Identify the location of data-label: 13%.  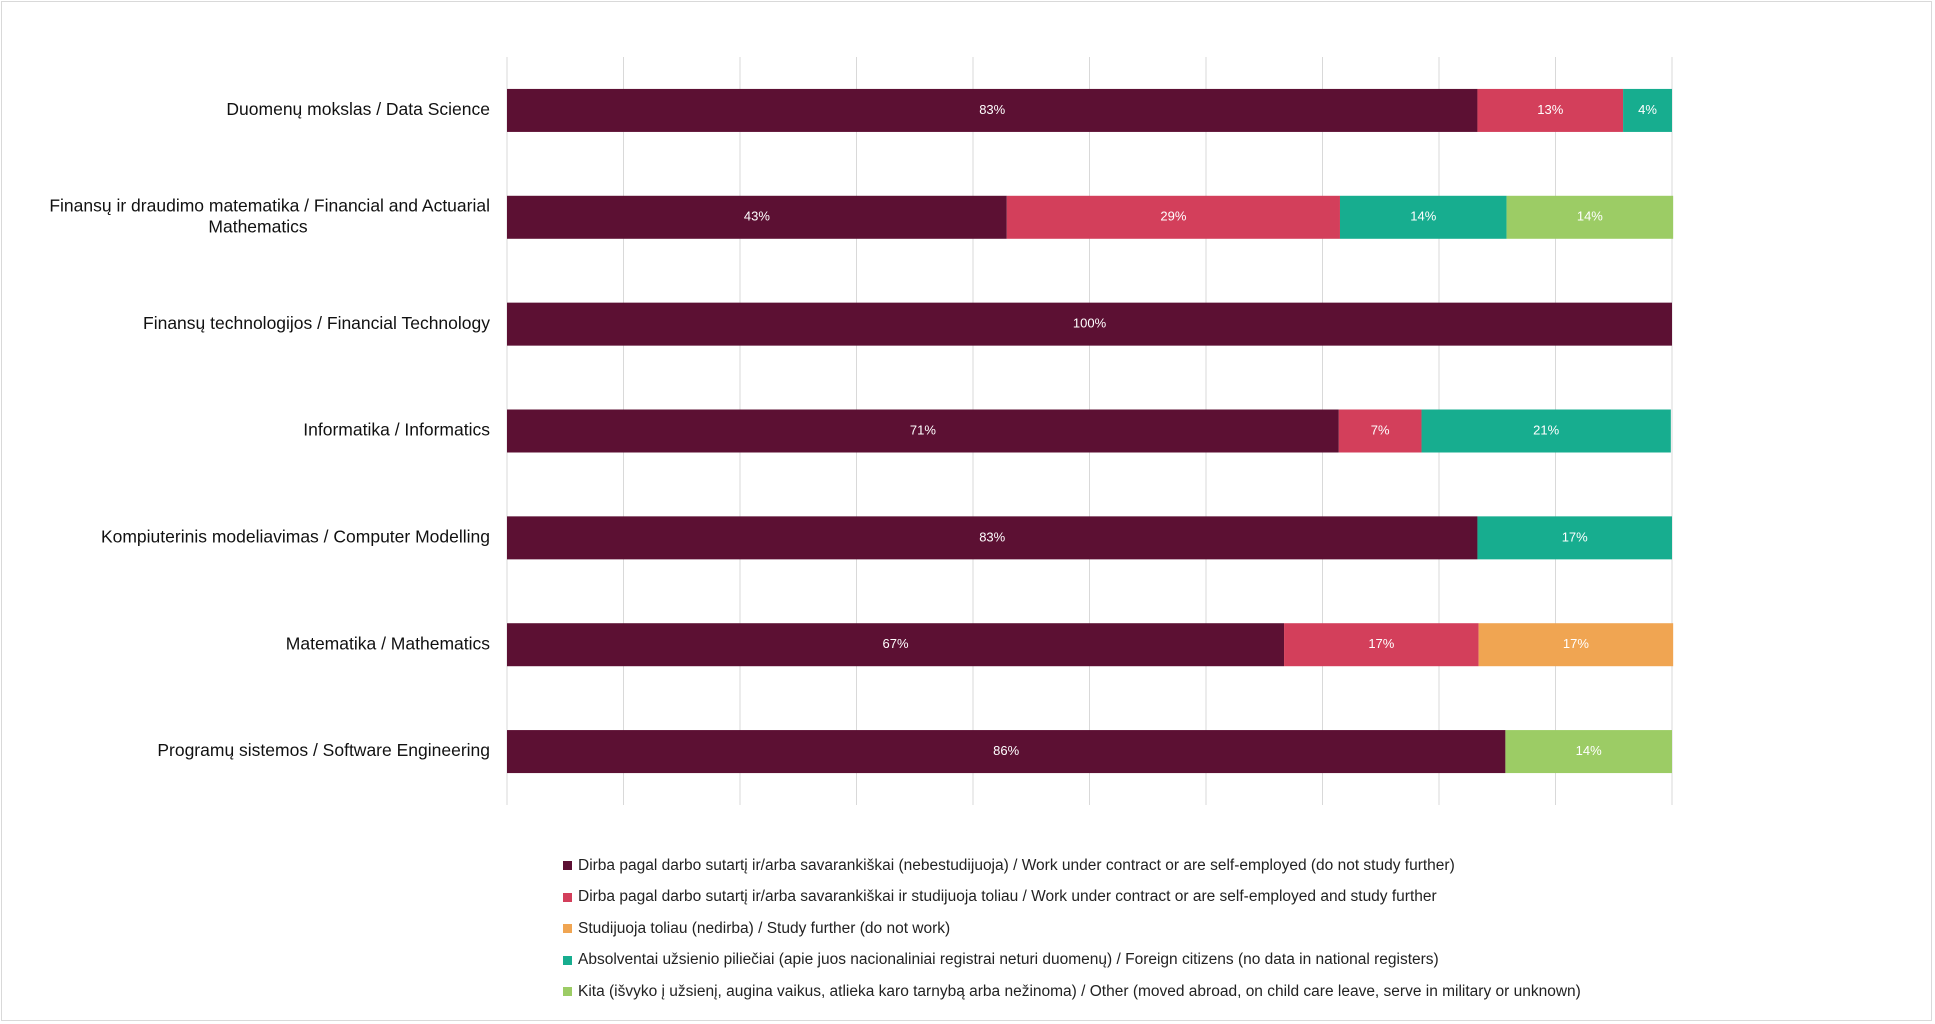
(1550, 109).